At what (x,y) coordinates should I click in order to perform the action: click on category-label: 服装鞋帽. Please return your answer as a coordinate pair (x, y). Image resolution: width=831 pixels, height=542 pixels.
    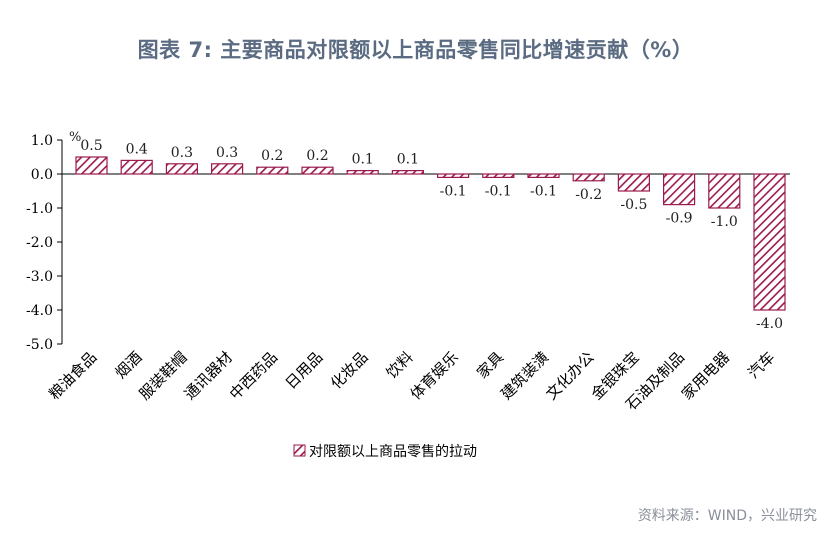
    Looking at the image, I should click on (163, 375).